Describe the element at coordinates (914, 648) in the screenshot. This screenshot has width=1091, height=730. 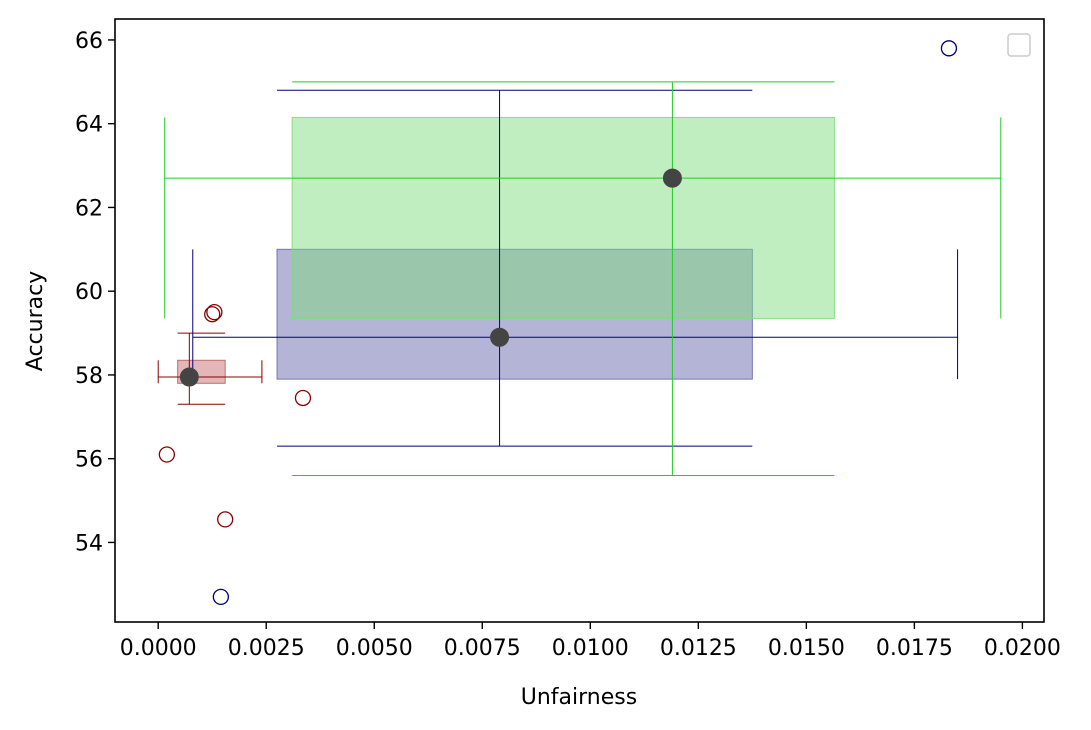
I see `x-tick-label-7: 0.0175` at that location.